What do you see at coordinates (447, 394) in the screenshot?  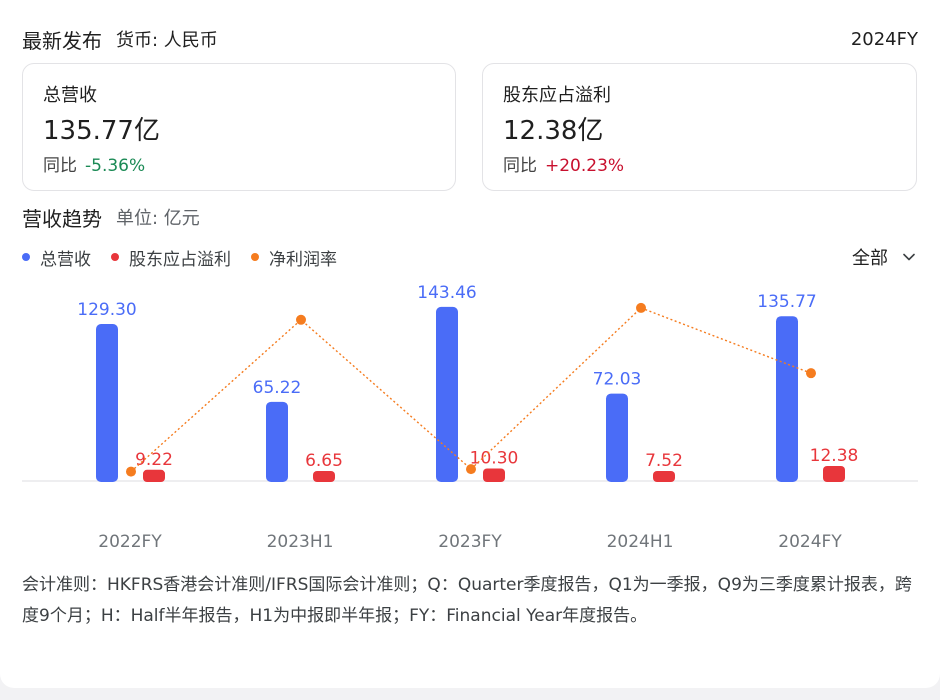 I see `revenue-bar-2023FY` at bounding box center [447, 394].